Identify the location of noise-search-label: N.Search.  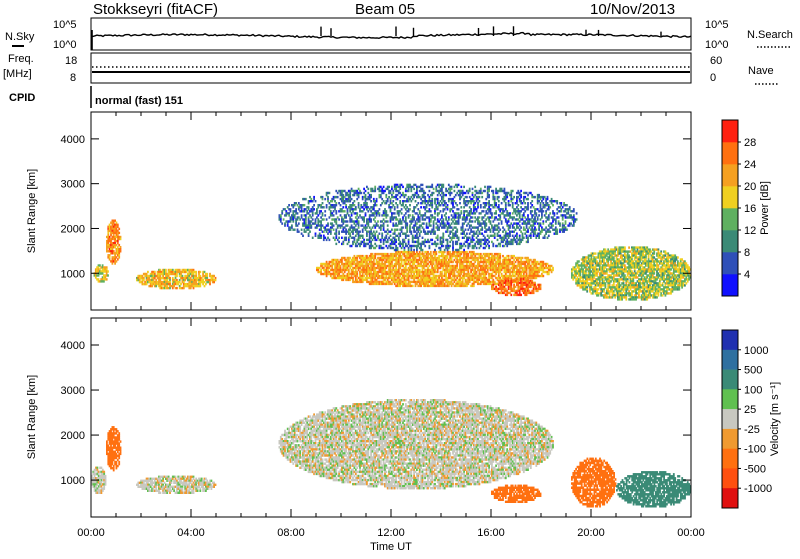
(770, 35).